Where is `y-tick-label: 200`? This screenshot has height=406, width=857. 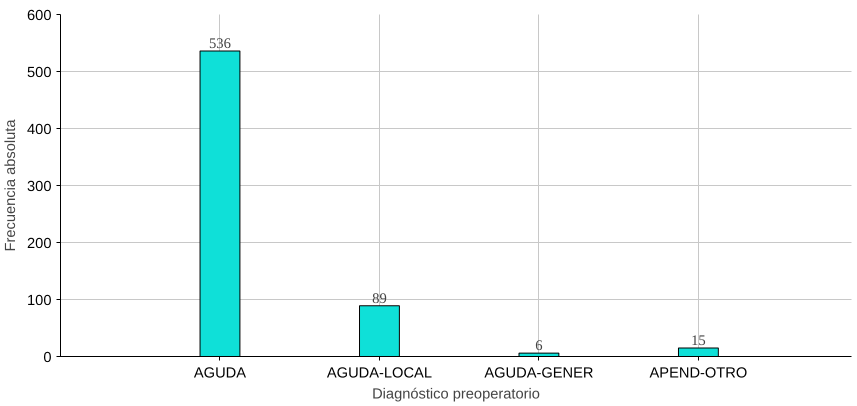 y-tick-label: 200 is located at coordinates (39, 244).